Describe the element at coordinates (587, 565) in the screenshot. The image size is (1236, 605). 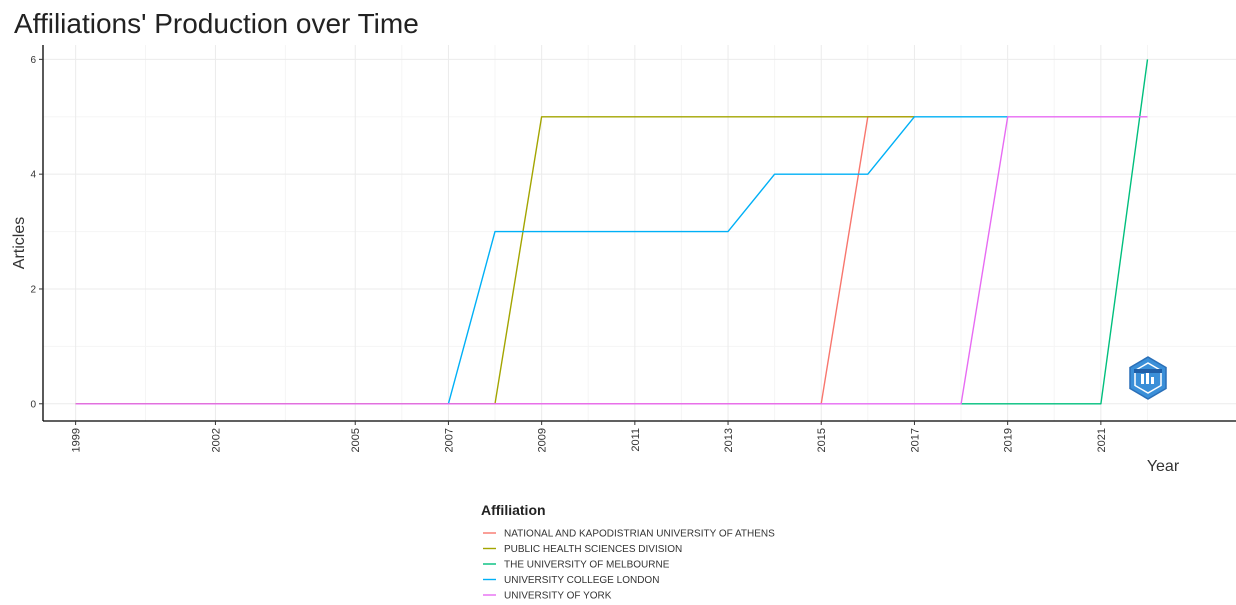
I see `legend-label-3: THE UNIVERSITY OF MELBOURNE` at that location.